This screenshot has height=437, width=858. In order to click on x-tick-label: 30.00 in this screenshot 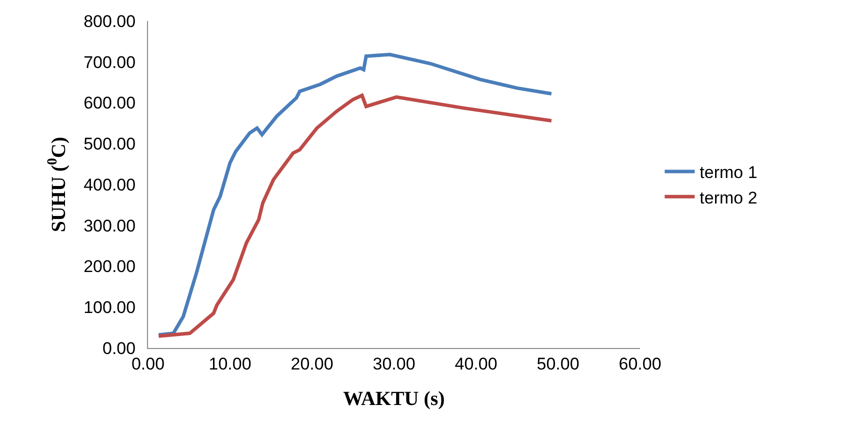, I will do `click(394, 364)`.